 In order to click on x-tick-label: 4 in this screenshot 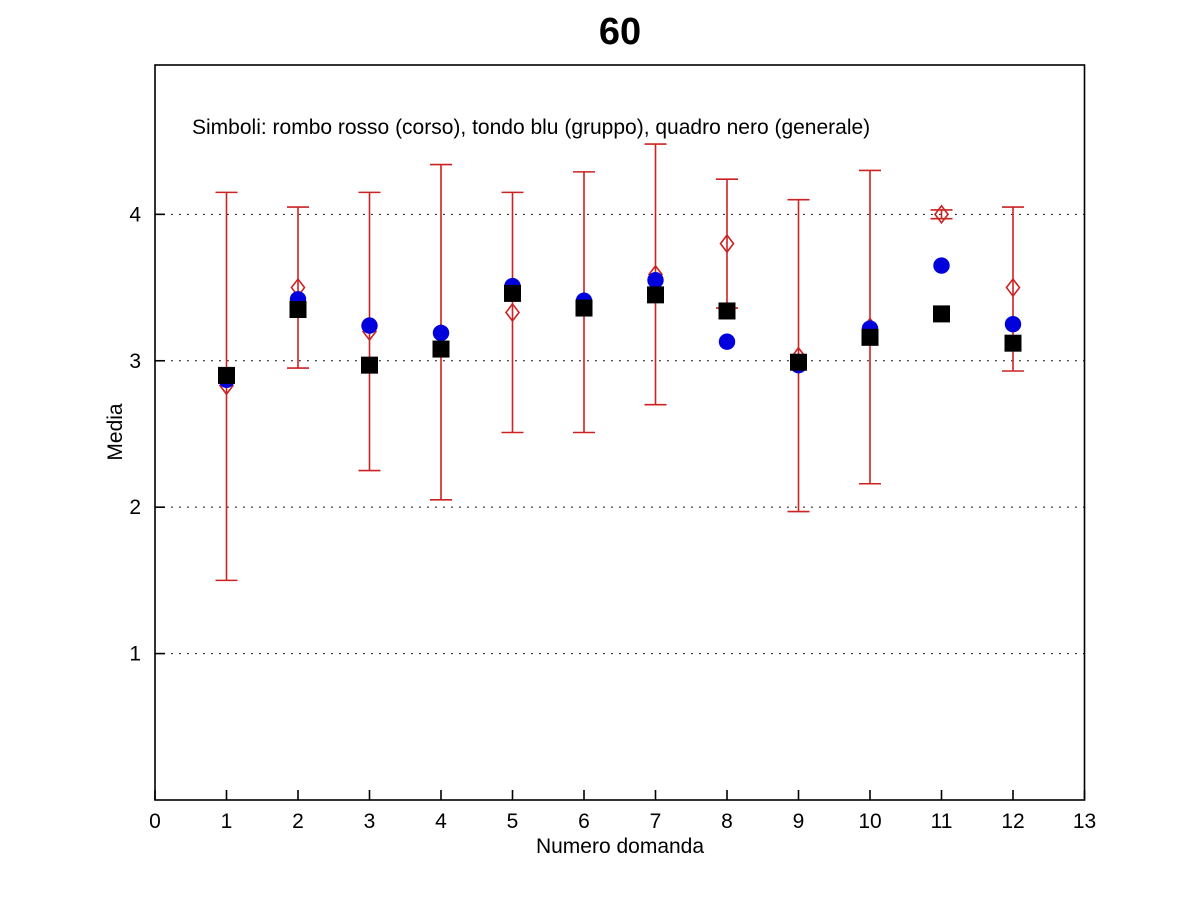, I will do `click(441, 821)`.